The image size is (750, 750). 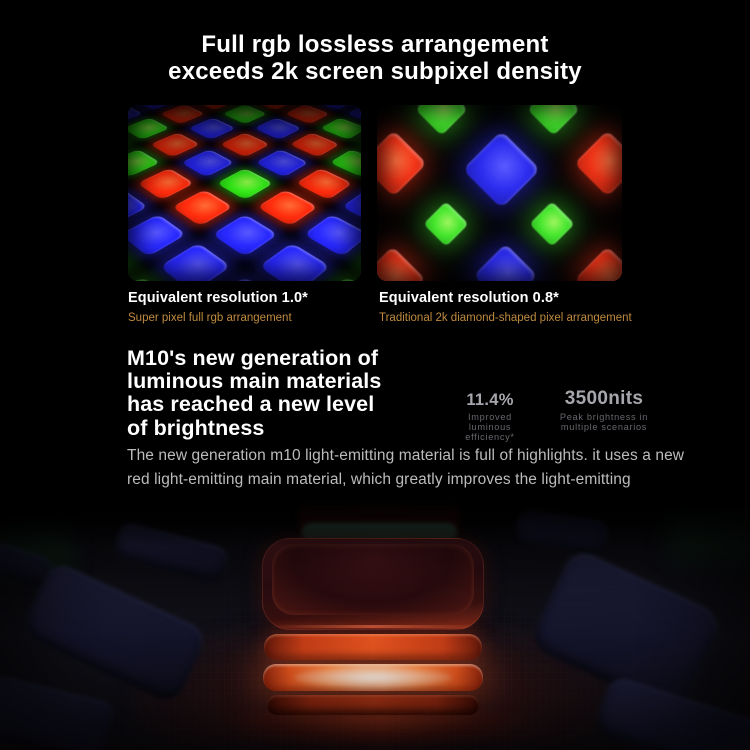 What do you see at coordinates (709, 534) in the screenshot?
I see `green-slab-blur-right` at bounding box center [709, 534].